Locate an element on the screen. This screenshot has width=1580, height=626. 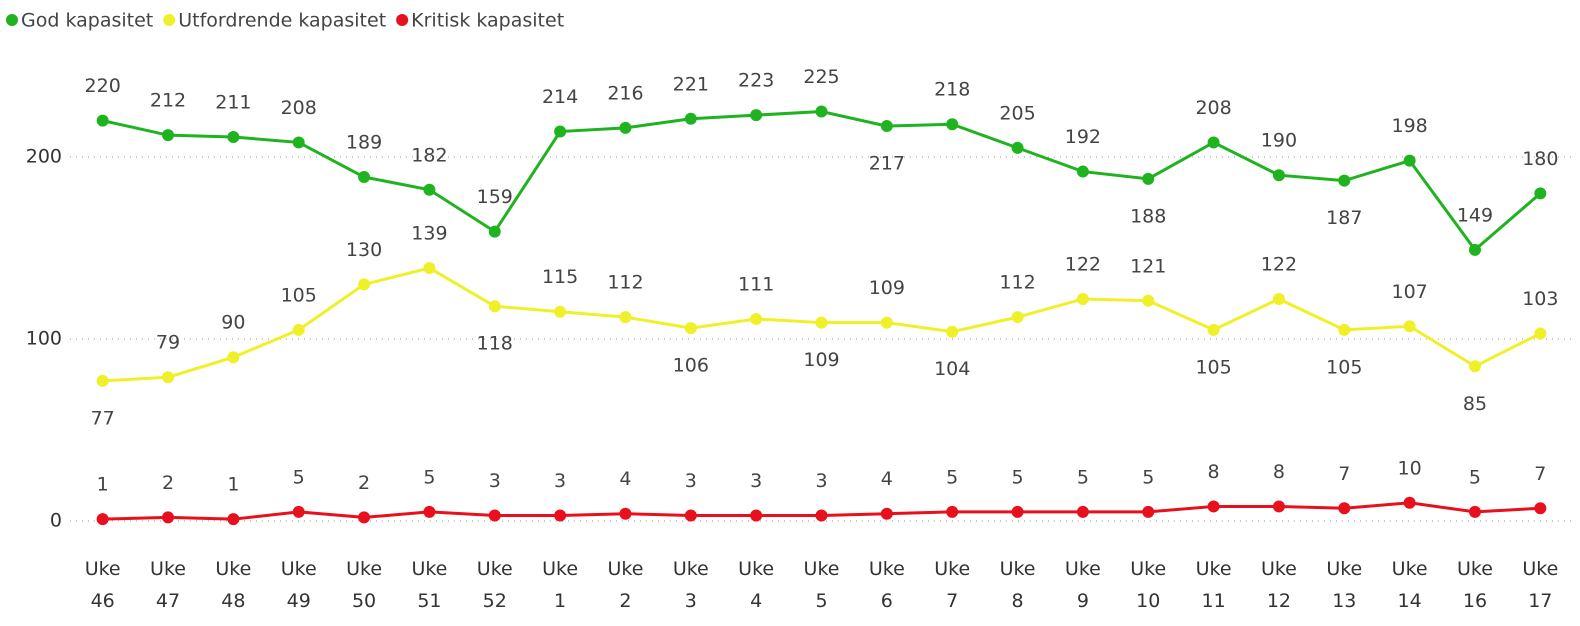
data-label: 115 is located at coordinates (560, 277).